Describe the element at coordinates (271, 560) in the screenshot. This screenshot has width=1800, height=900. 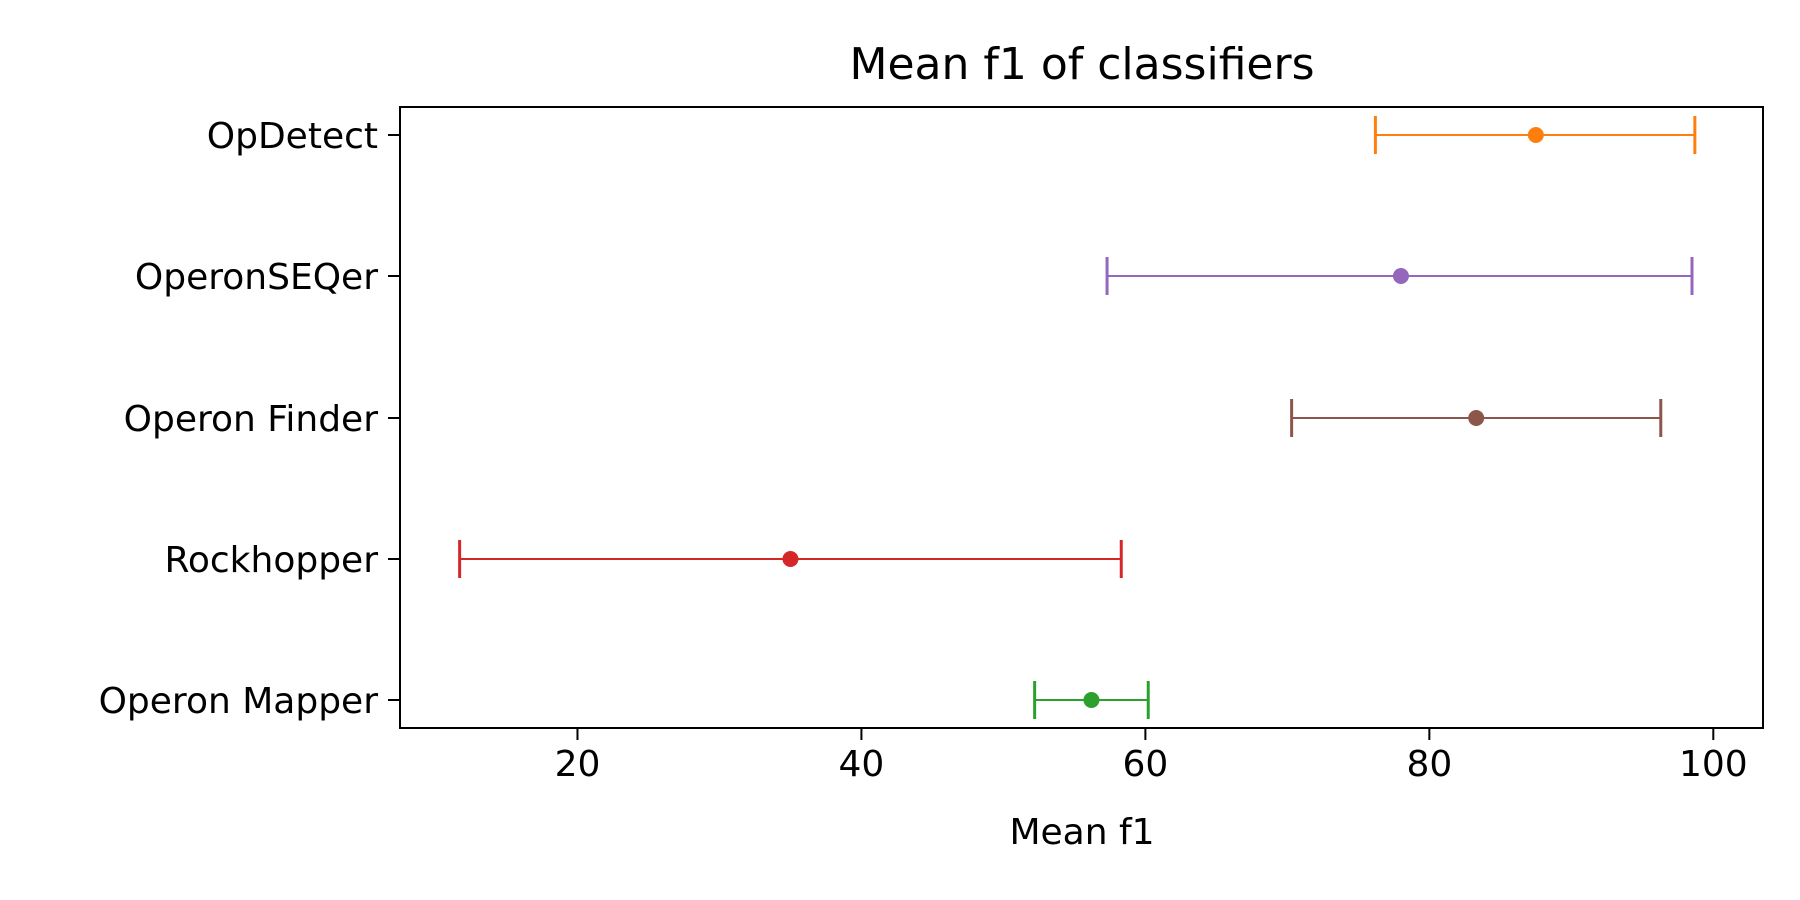
I see `y-tick-label: Rockhopper` at that location.